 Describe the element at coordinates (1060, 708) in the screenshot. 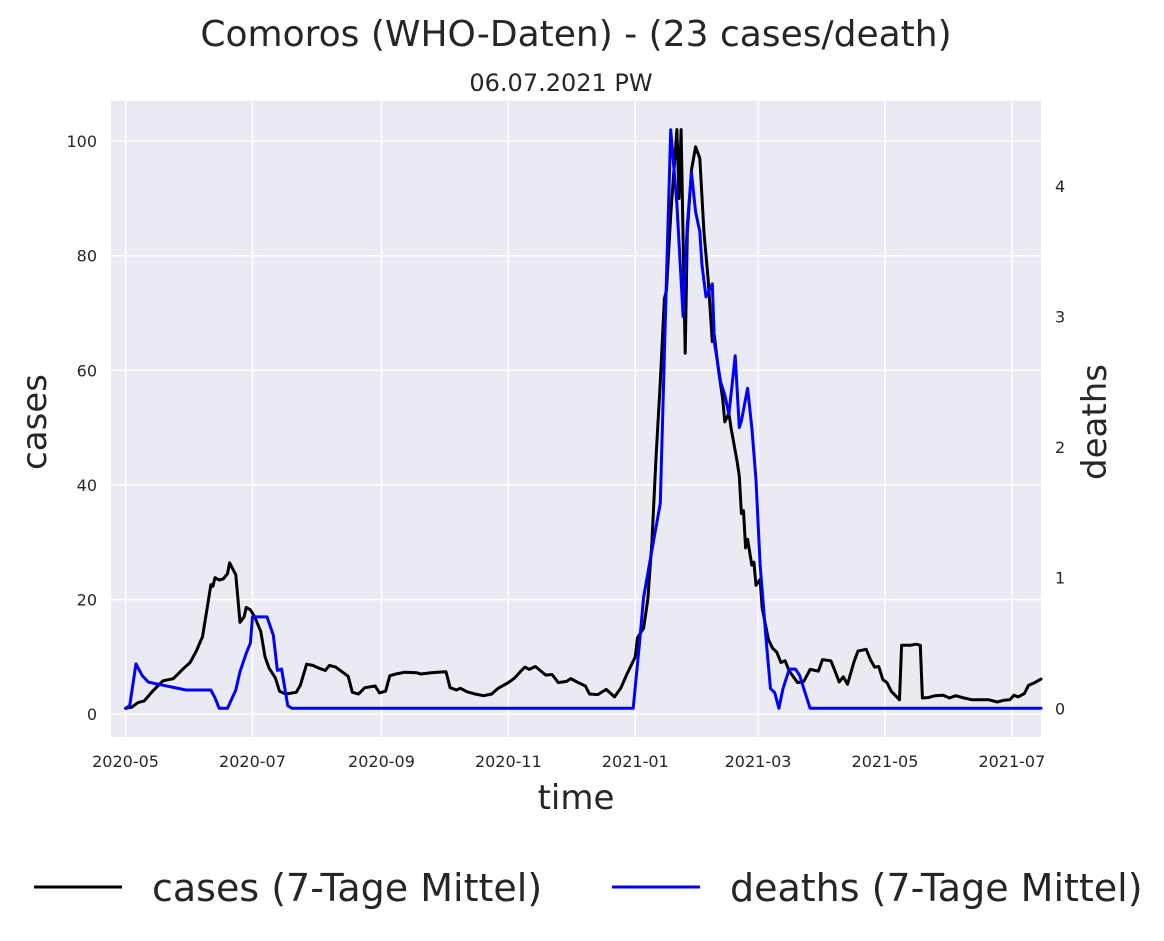

I see `y2-tick-label-0: 0` at that location.